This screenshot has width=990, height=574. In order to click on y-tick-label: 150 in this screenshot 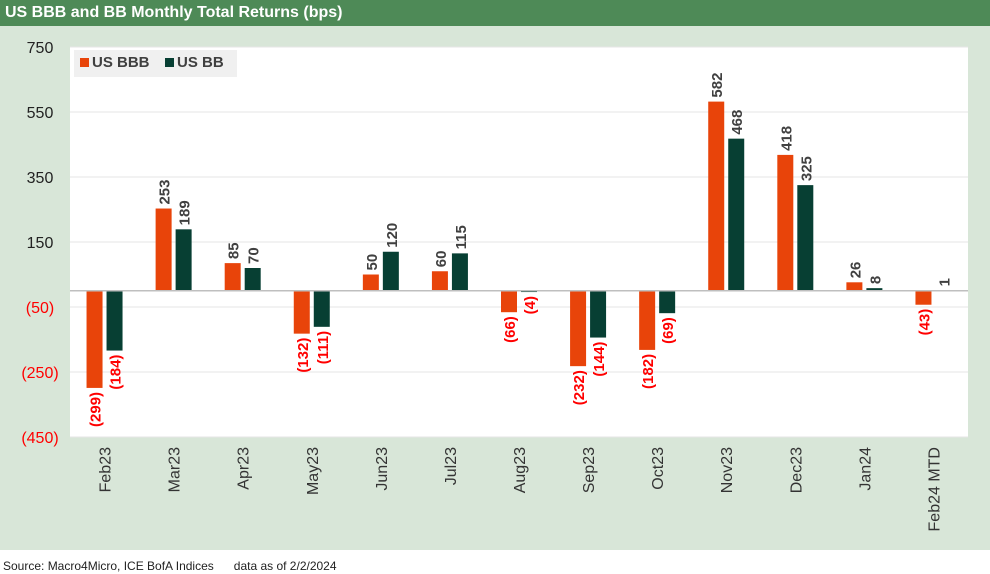, I will do `click(40, 243)`.